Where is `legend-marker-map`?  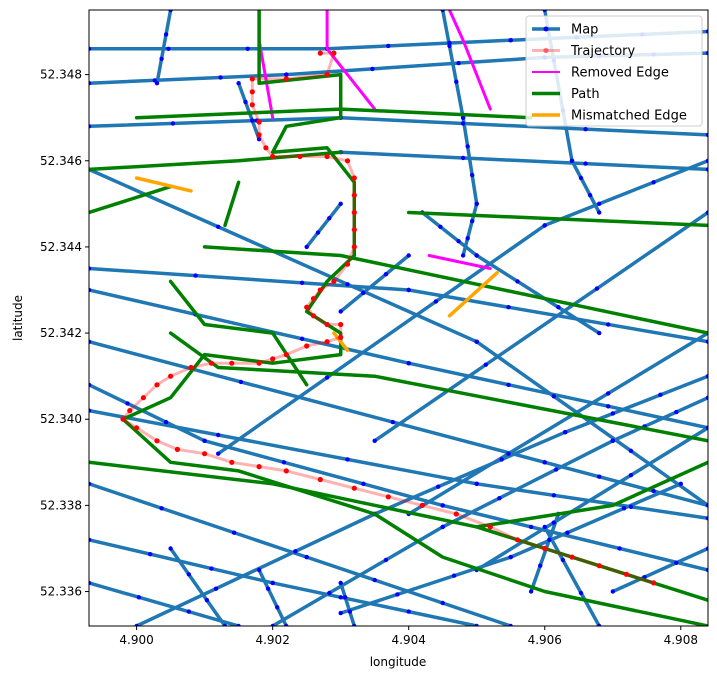 legend-marker-map is located at coordinates (546, 29).